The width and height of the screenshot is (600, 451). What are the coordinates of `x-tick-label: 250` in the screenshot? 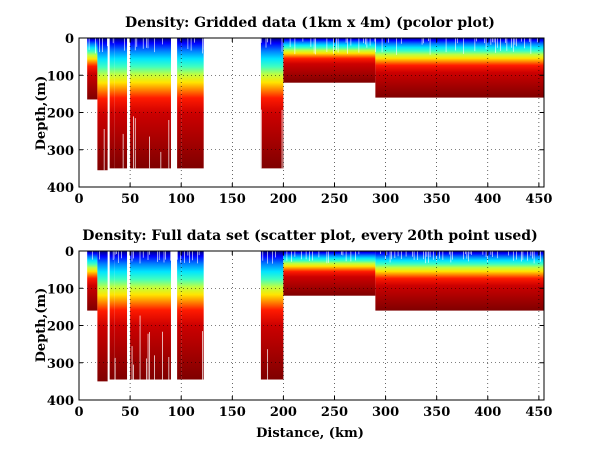 It's located at (334, 412).